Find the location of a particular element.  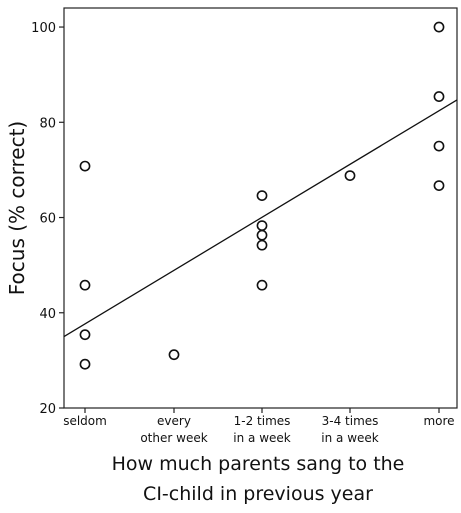

x-category-label: every is located at coordinates (174, 421).